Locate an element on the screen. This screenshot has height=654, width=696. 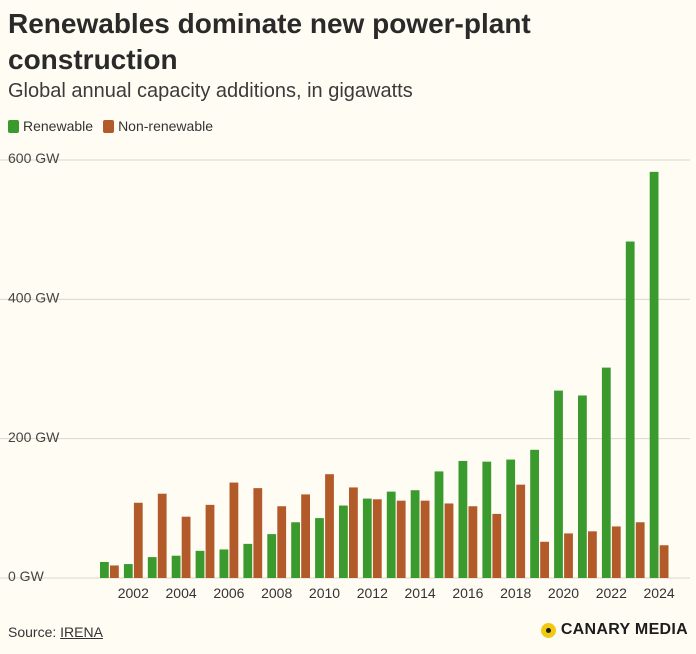
legend: Renewable Non-renewable is located at coordinates (115, 126).